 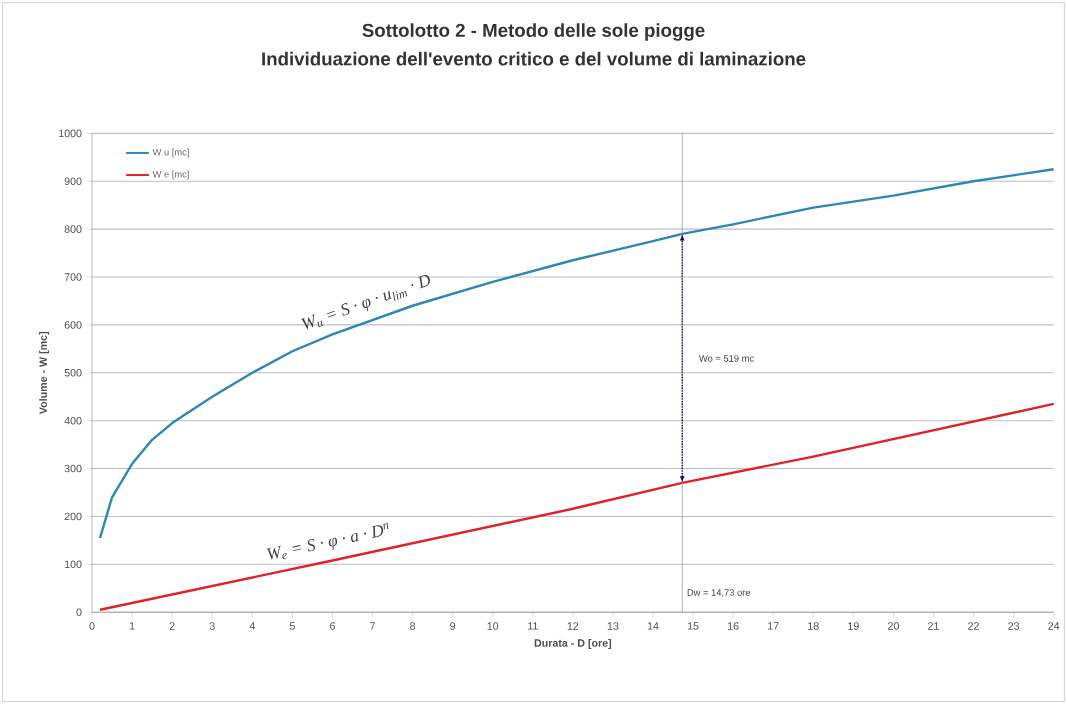 What do you see at coordinates (813, 626) in the screenshot?
I see `x-tick-label: 18` at bounding box center [813, 626].